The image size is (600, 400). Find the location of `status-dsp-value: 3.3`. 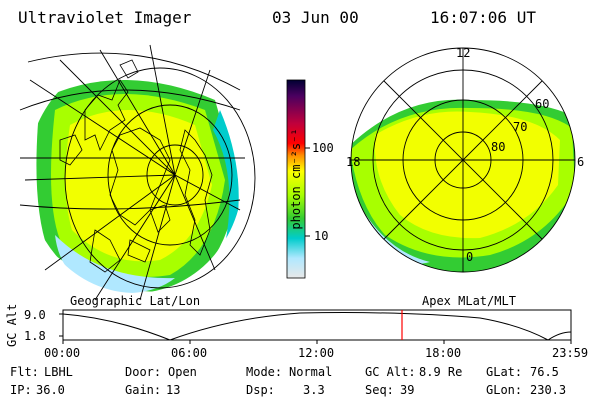

status-dsp-value: 3.3 is located at coordinates (314, 390).